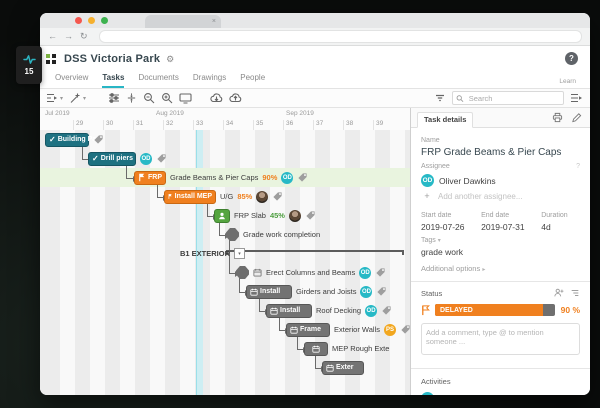 The height and width of the screenshot is (408, 600). What do you see at coordinates (222, 215) in the screenshot?
I see `gantt-bar-frp-slab` at bounding box center [222, 215].